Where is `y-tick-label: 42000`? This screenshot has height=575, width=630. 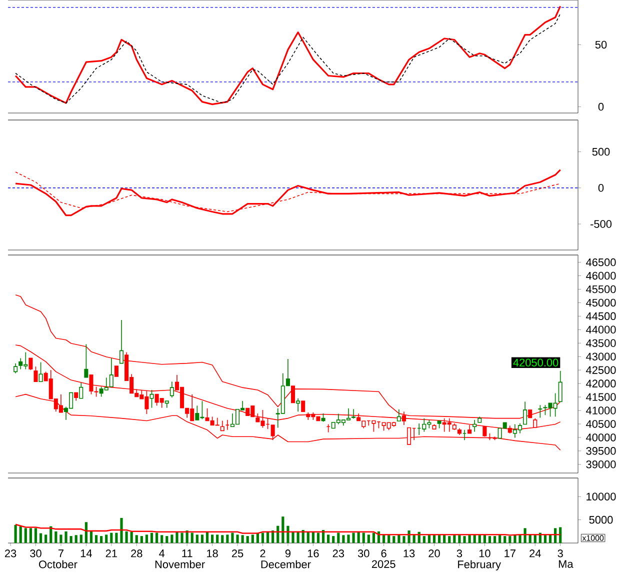 y-tick-label: 42000 is located at coordinates (601, 384).